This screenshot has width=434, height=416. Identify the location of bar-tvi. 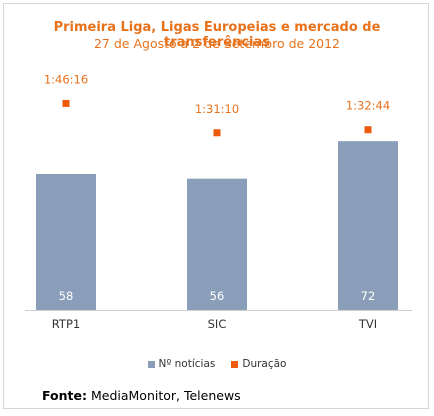
(368, 225).